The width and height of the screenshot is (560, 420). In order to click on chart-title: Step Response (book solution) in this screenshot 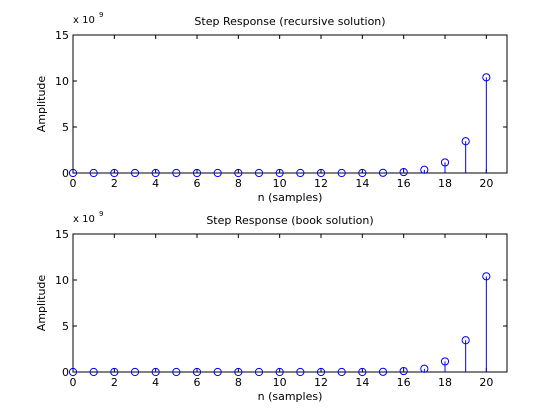, I will do `click(289, 220)`.